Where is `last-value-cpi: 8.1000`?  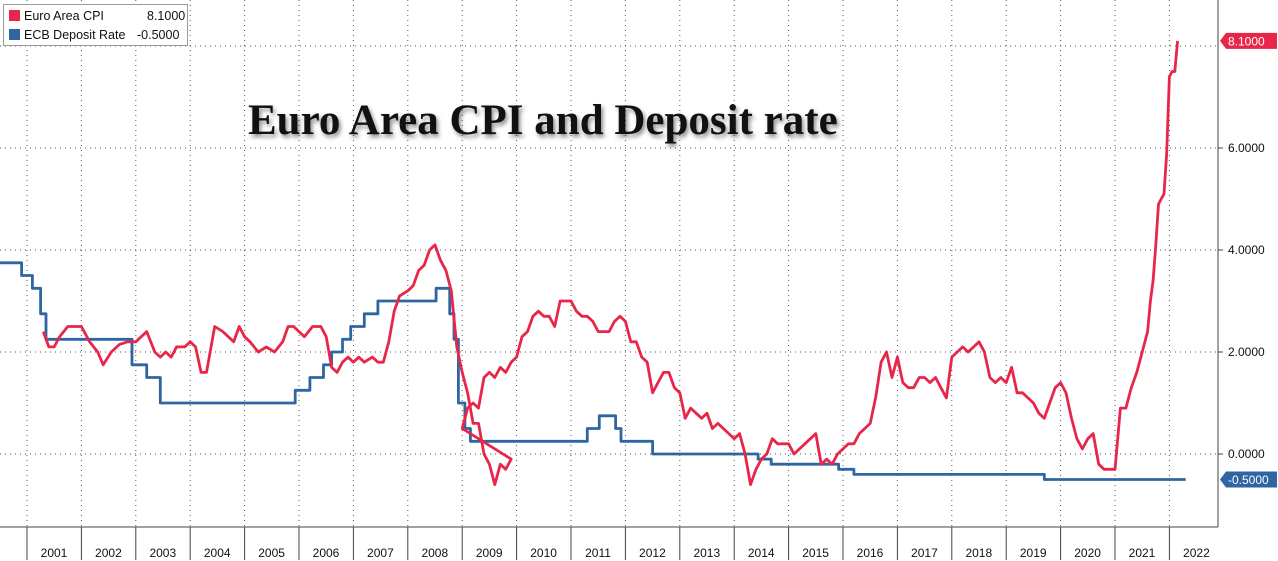 last-value-cpi: 8.1000 is located at coordinates (1248, 40).